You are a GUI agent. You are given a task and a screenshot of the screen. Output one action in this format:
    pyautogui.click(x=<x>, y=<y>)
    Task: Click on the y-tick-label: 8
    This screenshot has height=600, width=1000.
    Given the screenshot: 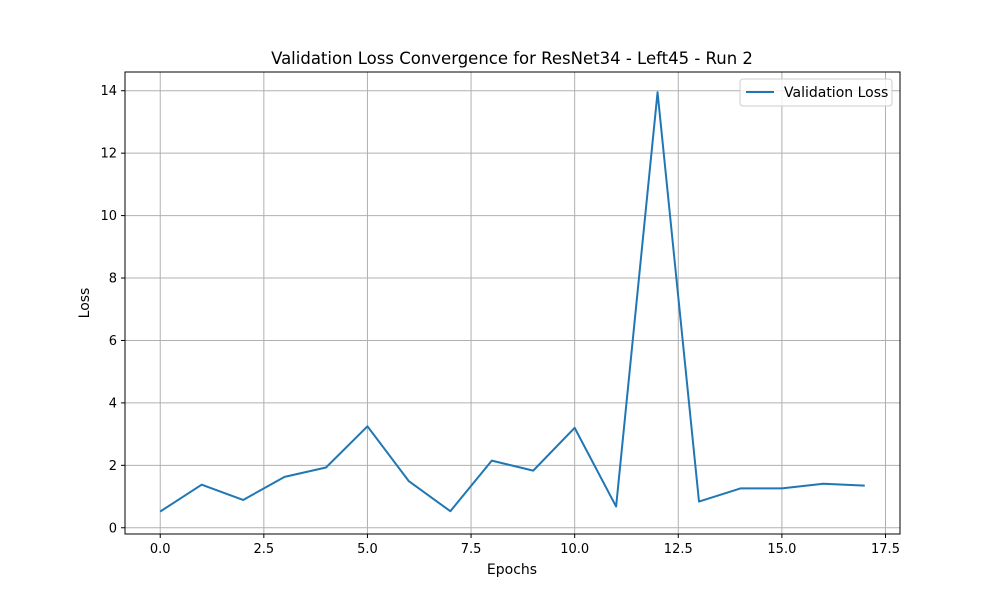 What is the action you would take?
    pyautogui.click(x=113, y=279)
    